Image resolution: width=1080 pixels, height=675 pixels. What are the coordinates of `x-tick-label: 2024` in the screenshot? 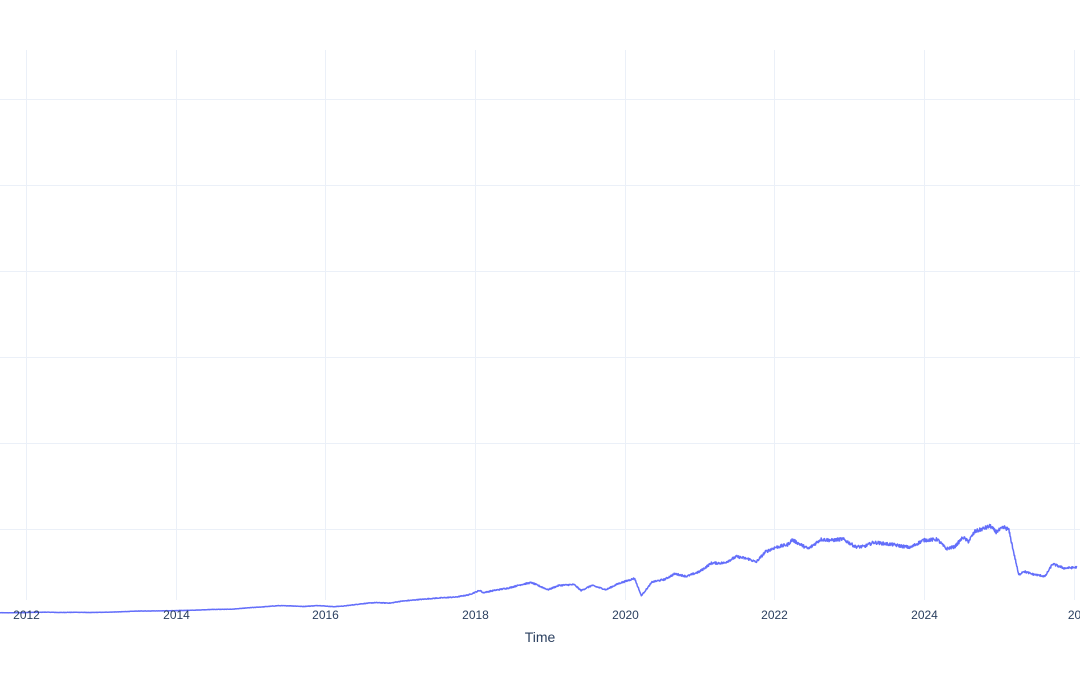 It's located at (924, 615).